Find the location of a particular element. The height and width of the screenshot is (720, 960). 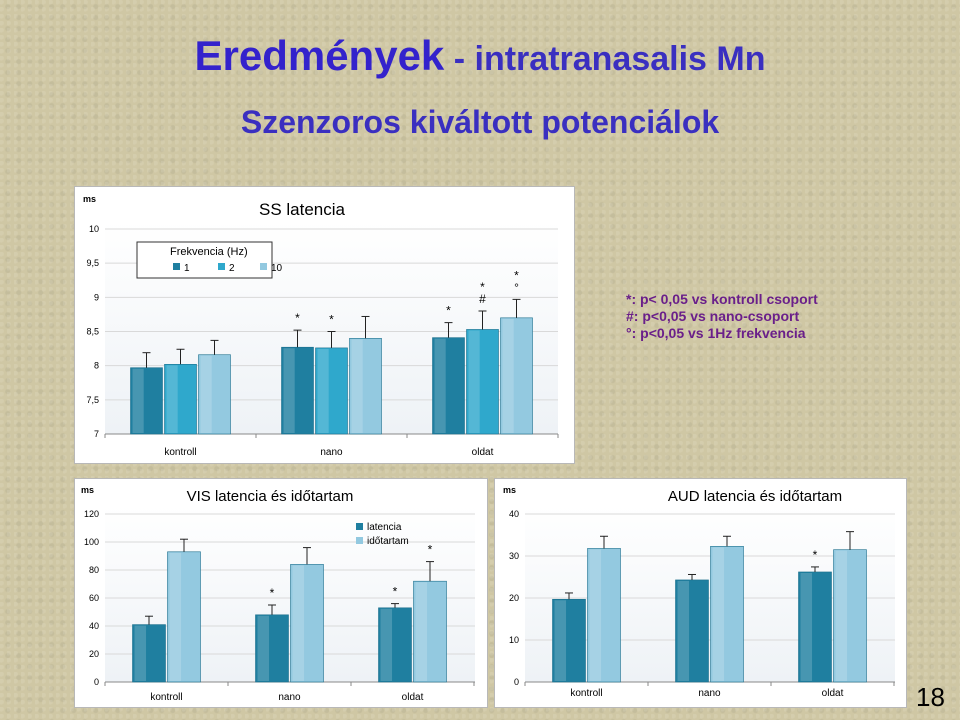

y-tick-label: 120 is located at coordinates (91, 514).